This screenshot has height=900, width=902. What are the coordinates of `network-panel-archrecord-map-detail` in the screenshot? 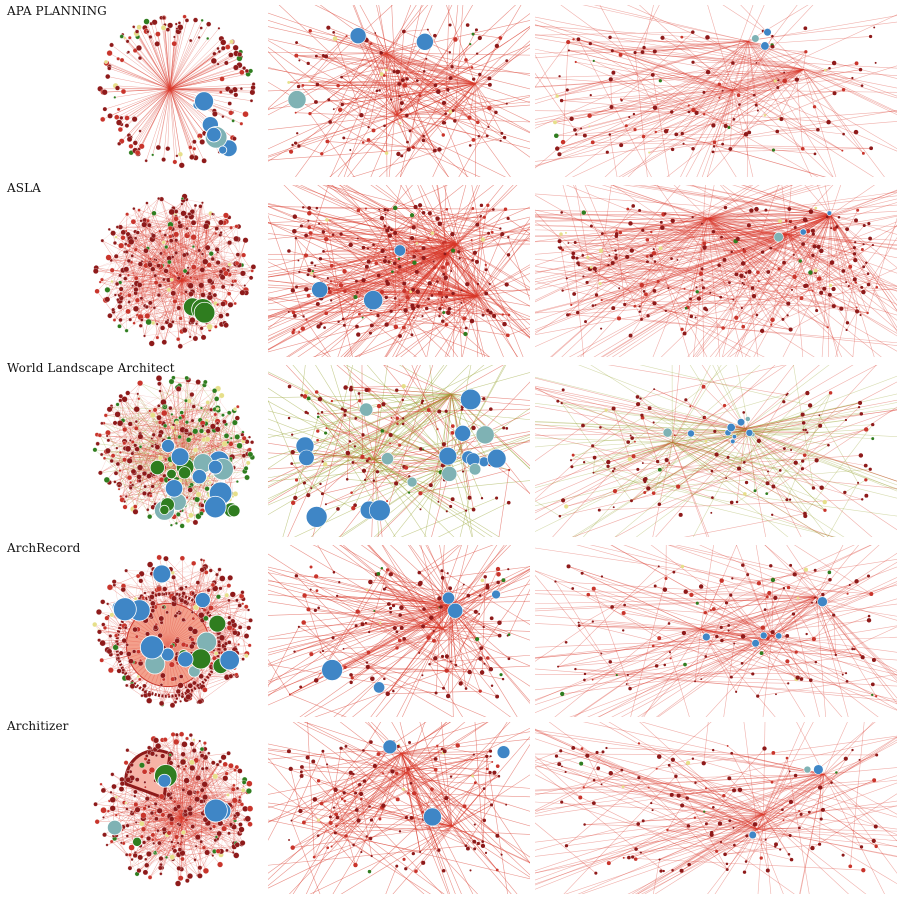 It's located at (399, 631).